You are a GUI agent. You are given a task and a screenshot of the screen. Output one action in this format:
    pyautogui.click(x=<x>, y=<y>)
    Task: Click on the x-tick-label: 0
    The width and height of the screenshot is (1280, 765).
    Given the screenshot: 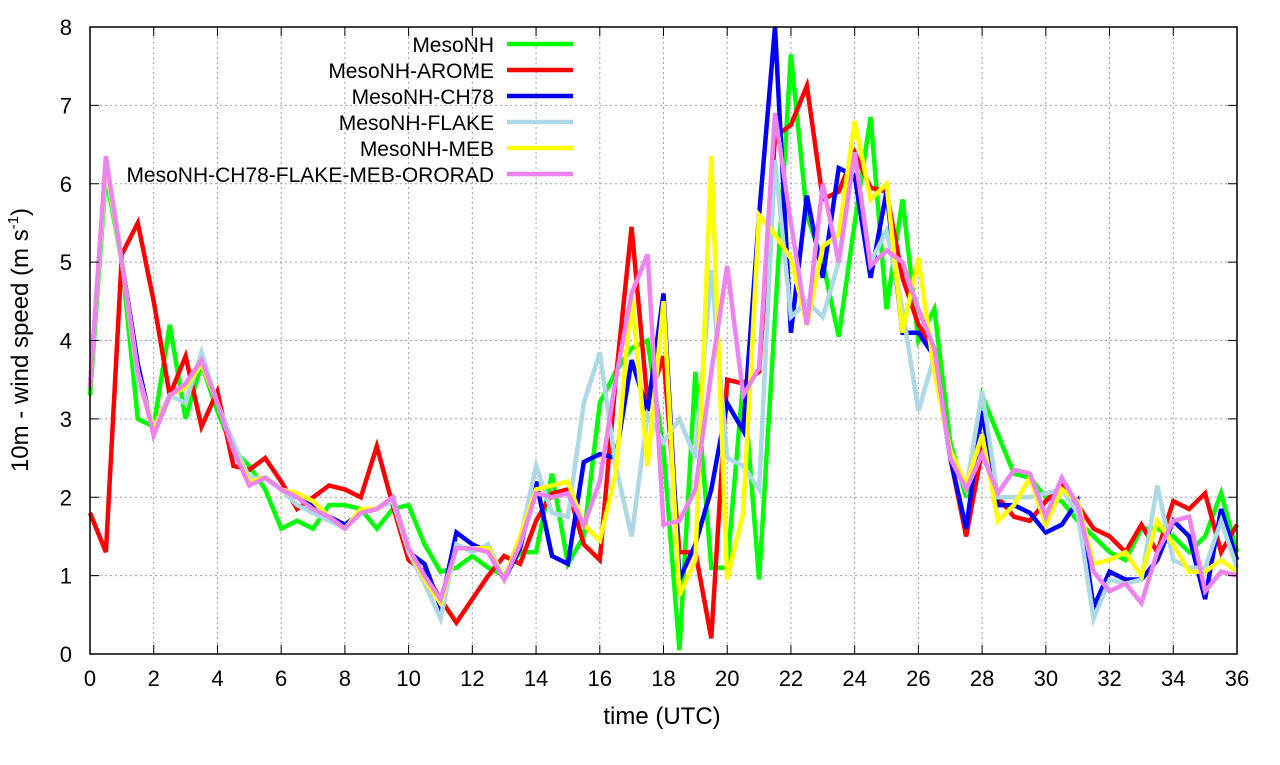 What is the action you would take?
    pyautogui.click(x=90, y=678)
    